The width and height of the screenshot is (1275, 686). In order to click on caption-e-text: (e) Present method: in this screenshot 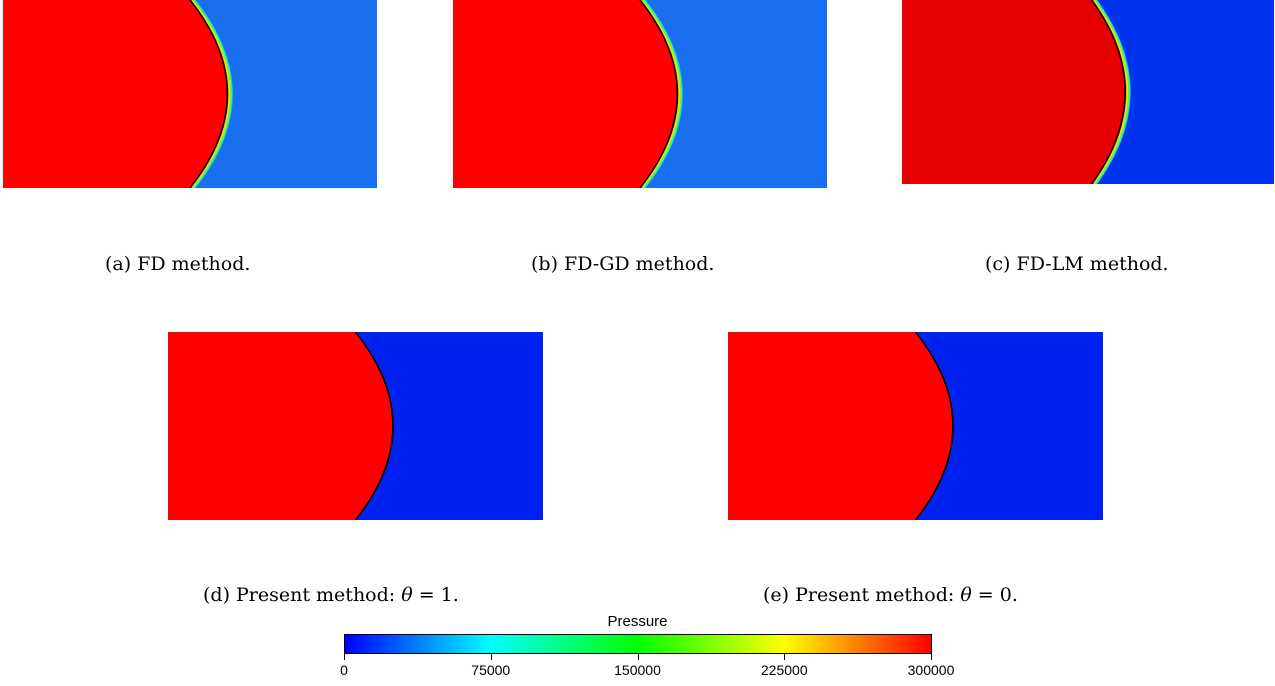, I will do `click(862, 595)`.